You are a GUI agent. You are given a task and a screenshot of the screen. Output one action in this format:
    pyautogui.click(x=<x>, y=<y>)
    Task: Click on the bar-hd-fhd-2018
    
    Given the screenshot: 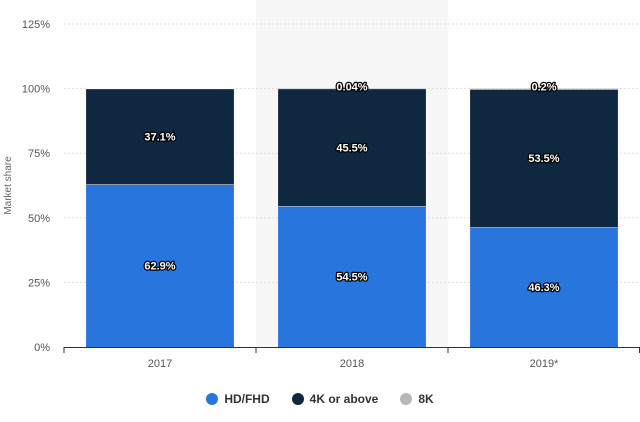 What is the action you would take?
    pyautogui.click(x=352, y=276)
    